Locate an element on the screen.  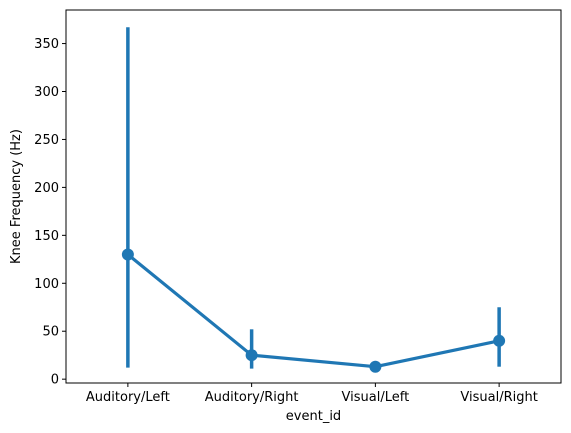
x-axis-label: event_id is located at coordinates (313, 416).